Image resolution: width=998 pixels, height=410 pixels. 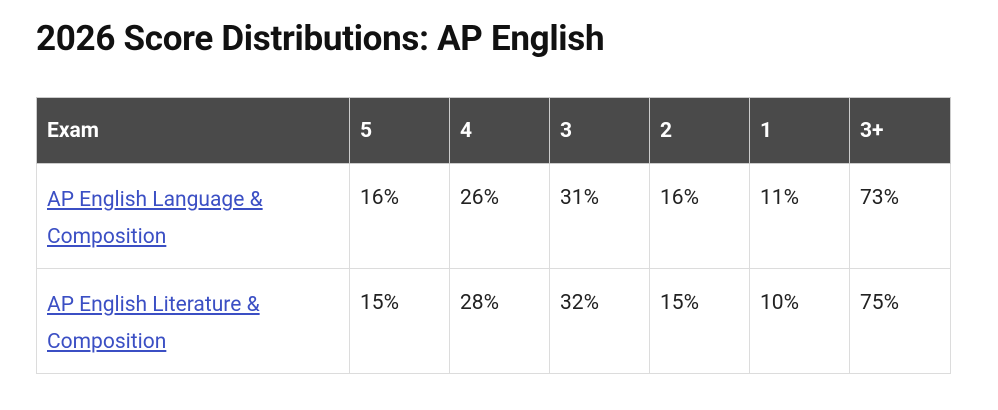 I want to click on percent-cell: 28%, so click(x=499, y=321).